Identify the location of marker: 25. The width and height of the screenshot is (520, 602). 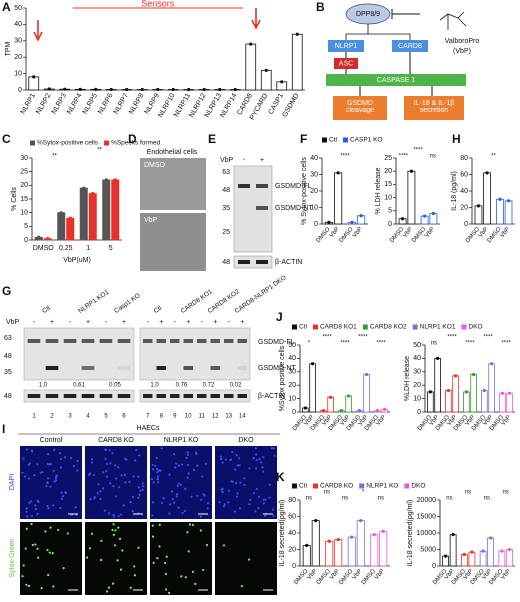
(226, 232).